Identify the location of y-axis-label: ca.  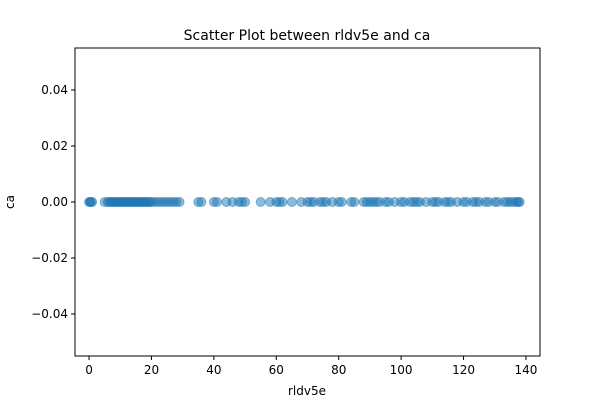
(10, 202).